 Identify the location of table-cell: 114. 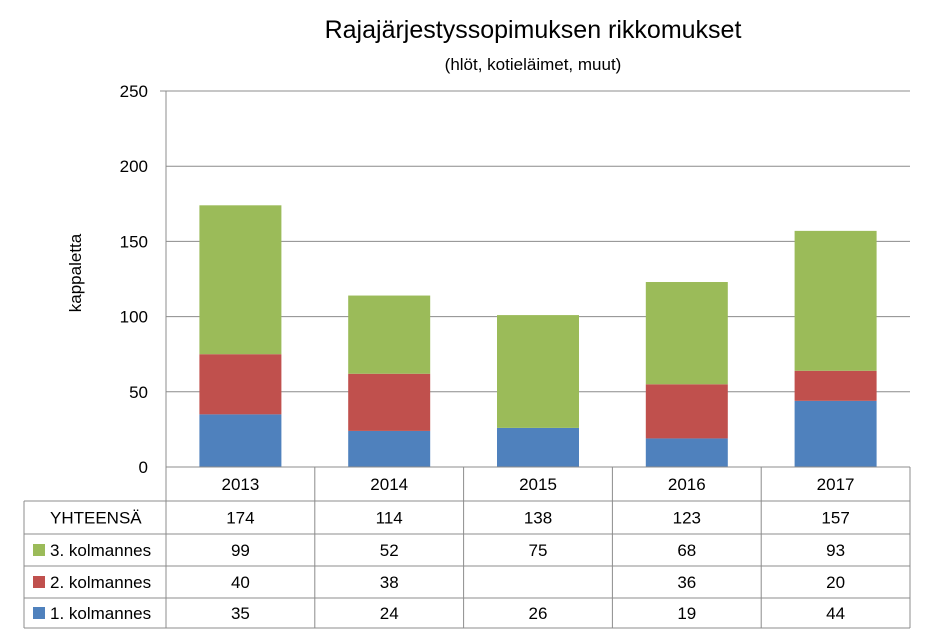
(389, 518).